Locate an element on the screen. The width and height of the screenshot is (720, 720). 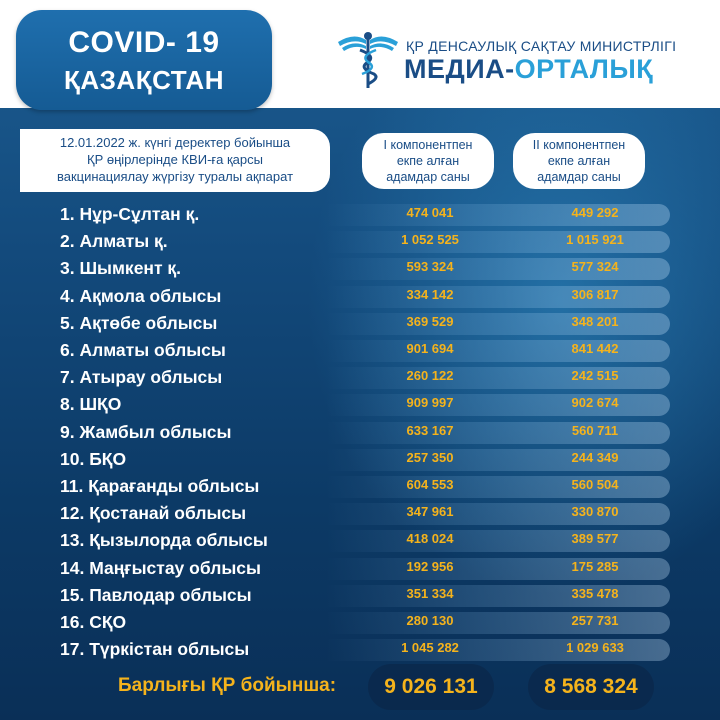
table-row: 2. Алматы қ. 1 052 525 1 015 921 is located at coordinates (360, 241).